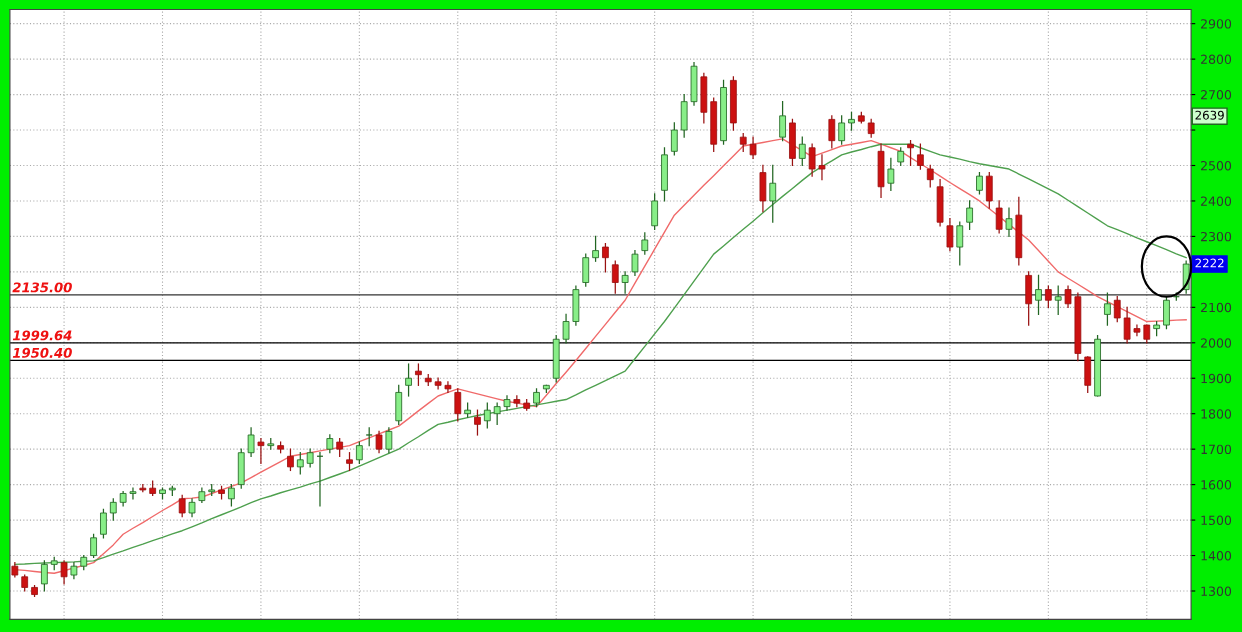 This screenshot has width=1242, height=632. What do you see at coordinates (1209, 263) in the screenshot?
I see `annotation: 2222` at bounding box center [1209, 263].